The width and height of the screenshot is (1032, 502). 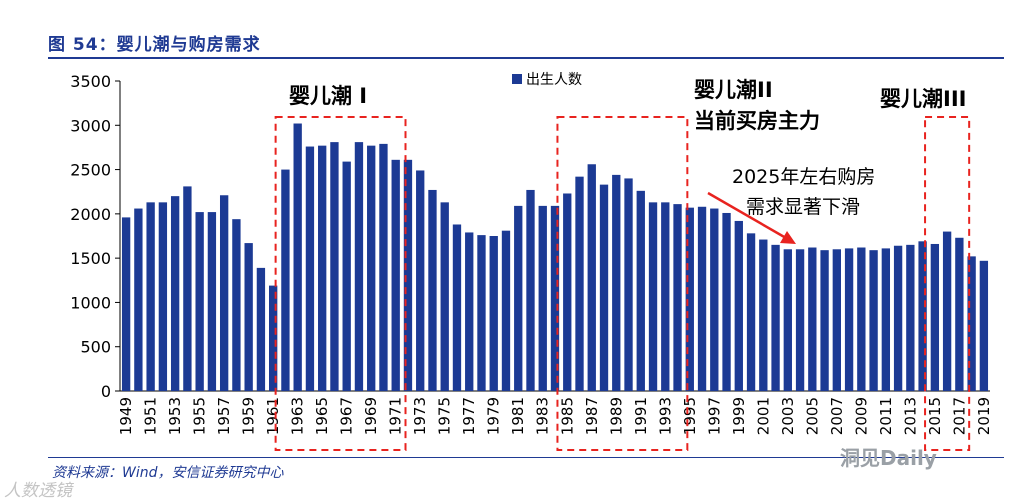 What do you see at coordinates (273, 416) in the screenshot?
I see `x-tick-label: 1961` at bounding box center [273, 416].